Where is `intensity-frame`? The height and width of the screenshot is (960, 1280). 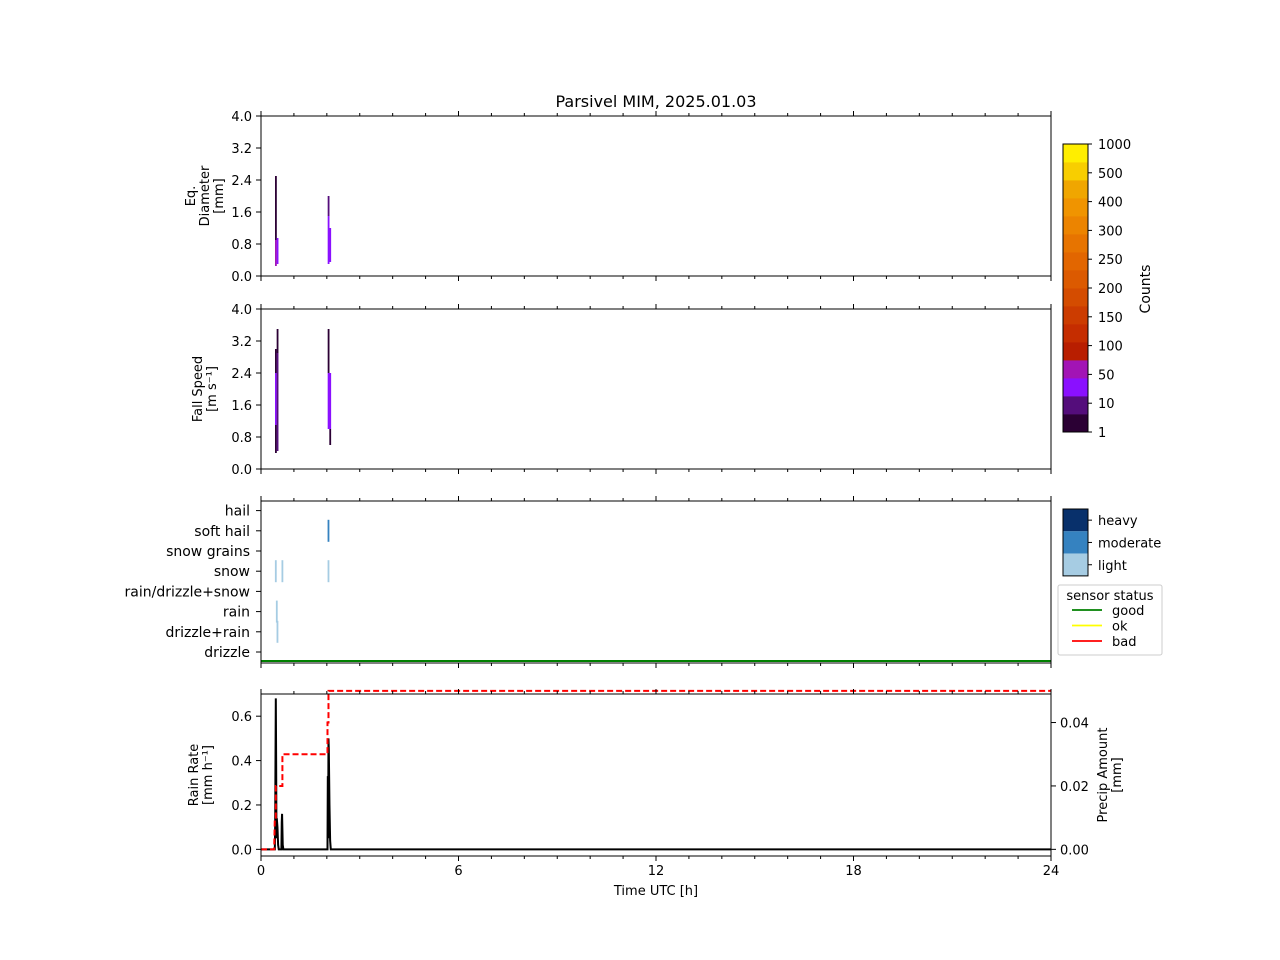 intensity-frame is located at coordinates (1075, 542).